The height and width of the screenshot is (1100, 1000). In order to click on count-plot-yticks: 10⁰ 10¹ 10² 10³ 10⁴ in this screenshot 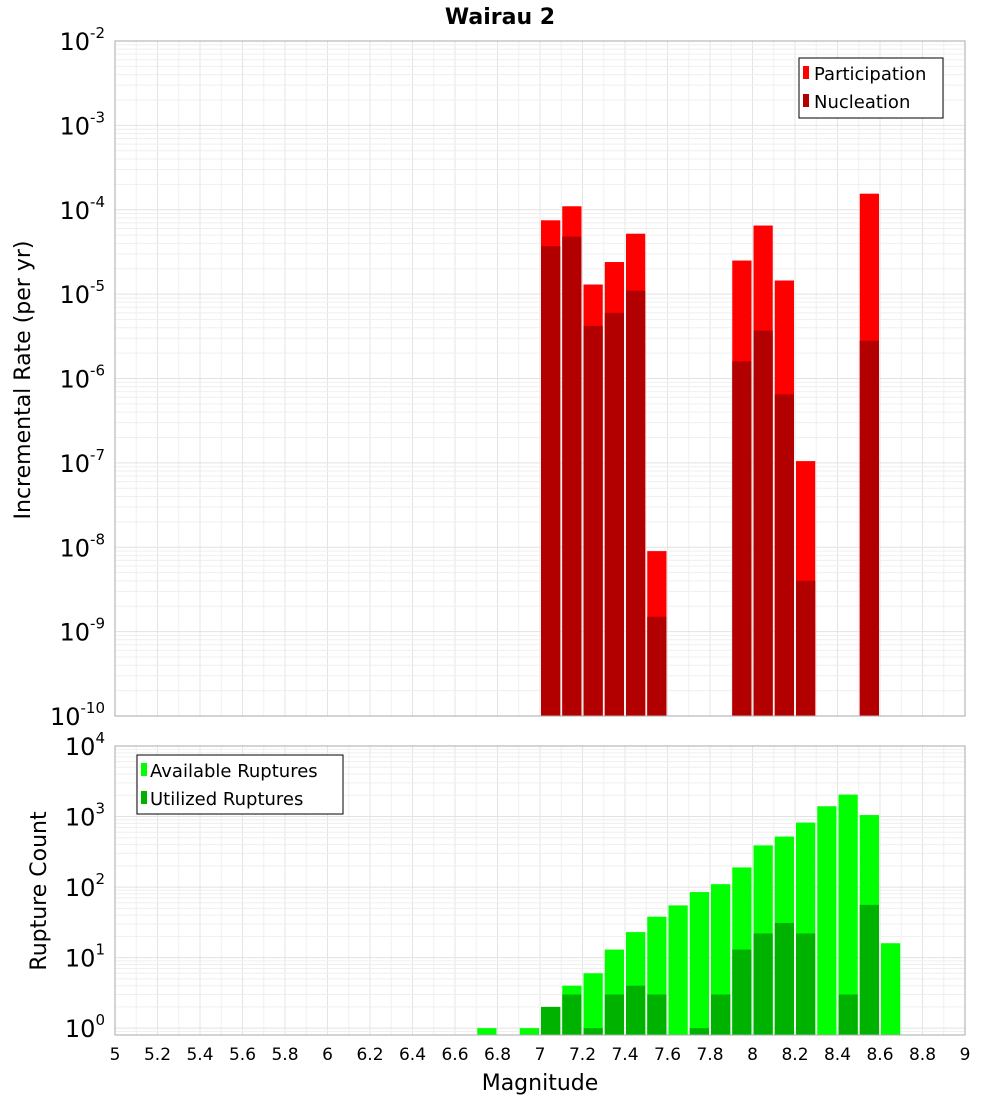, I will do `click(85, 886)`.